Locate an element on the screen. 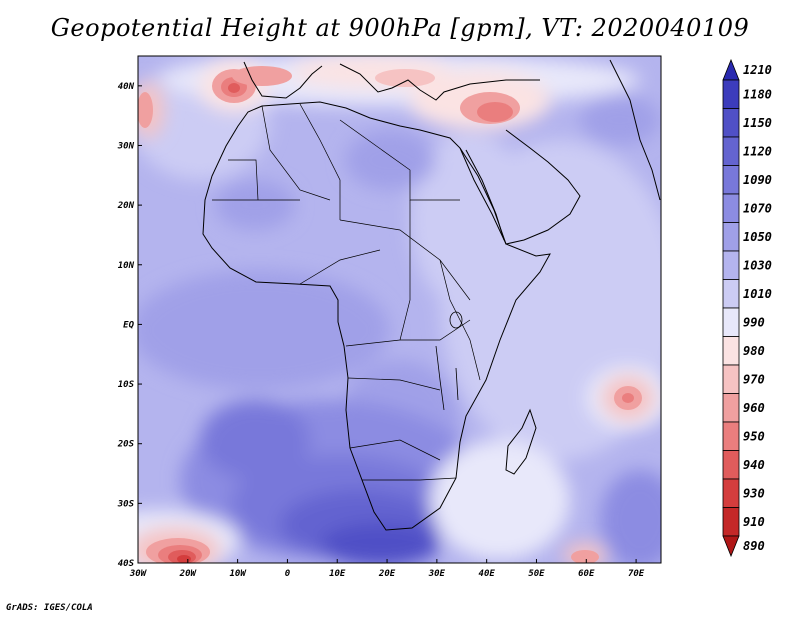  lon-label: 40E is located at coordinates (487, 574).